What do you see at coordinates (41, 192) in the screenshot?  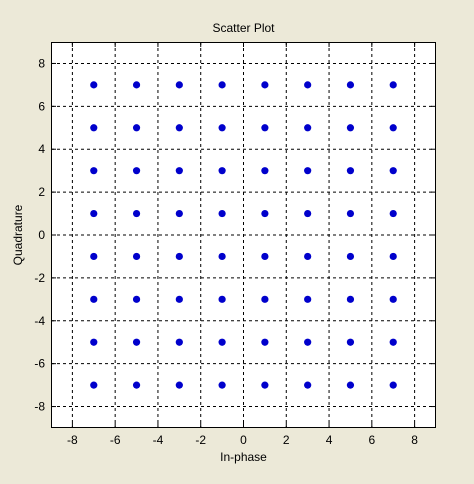 I see `y-tick-label: 2` at bounding box center [41, 192].